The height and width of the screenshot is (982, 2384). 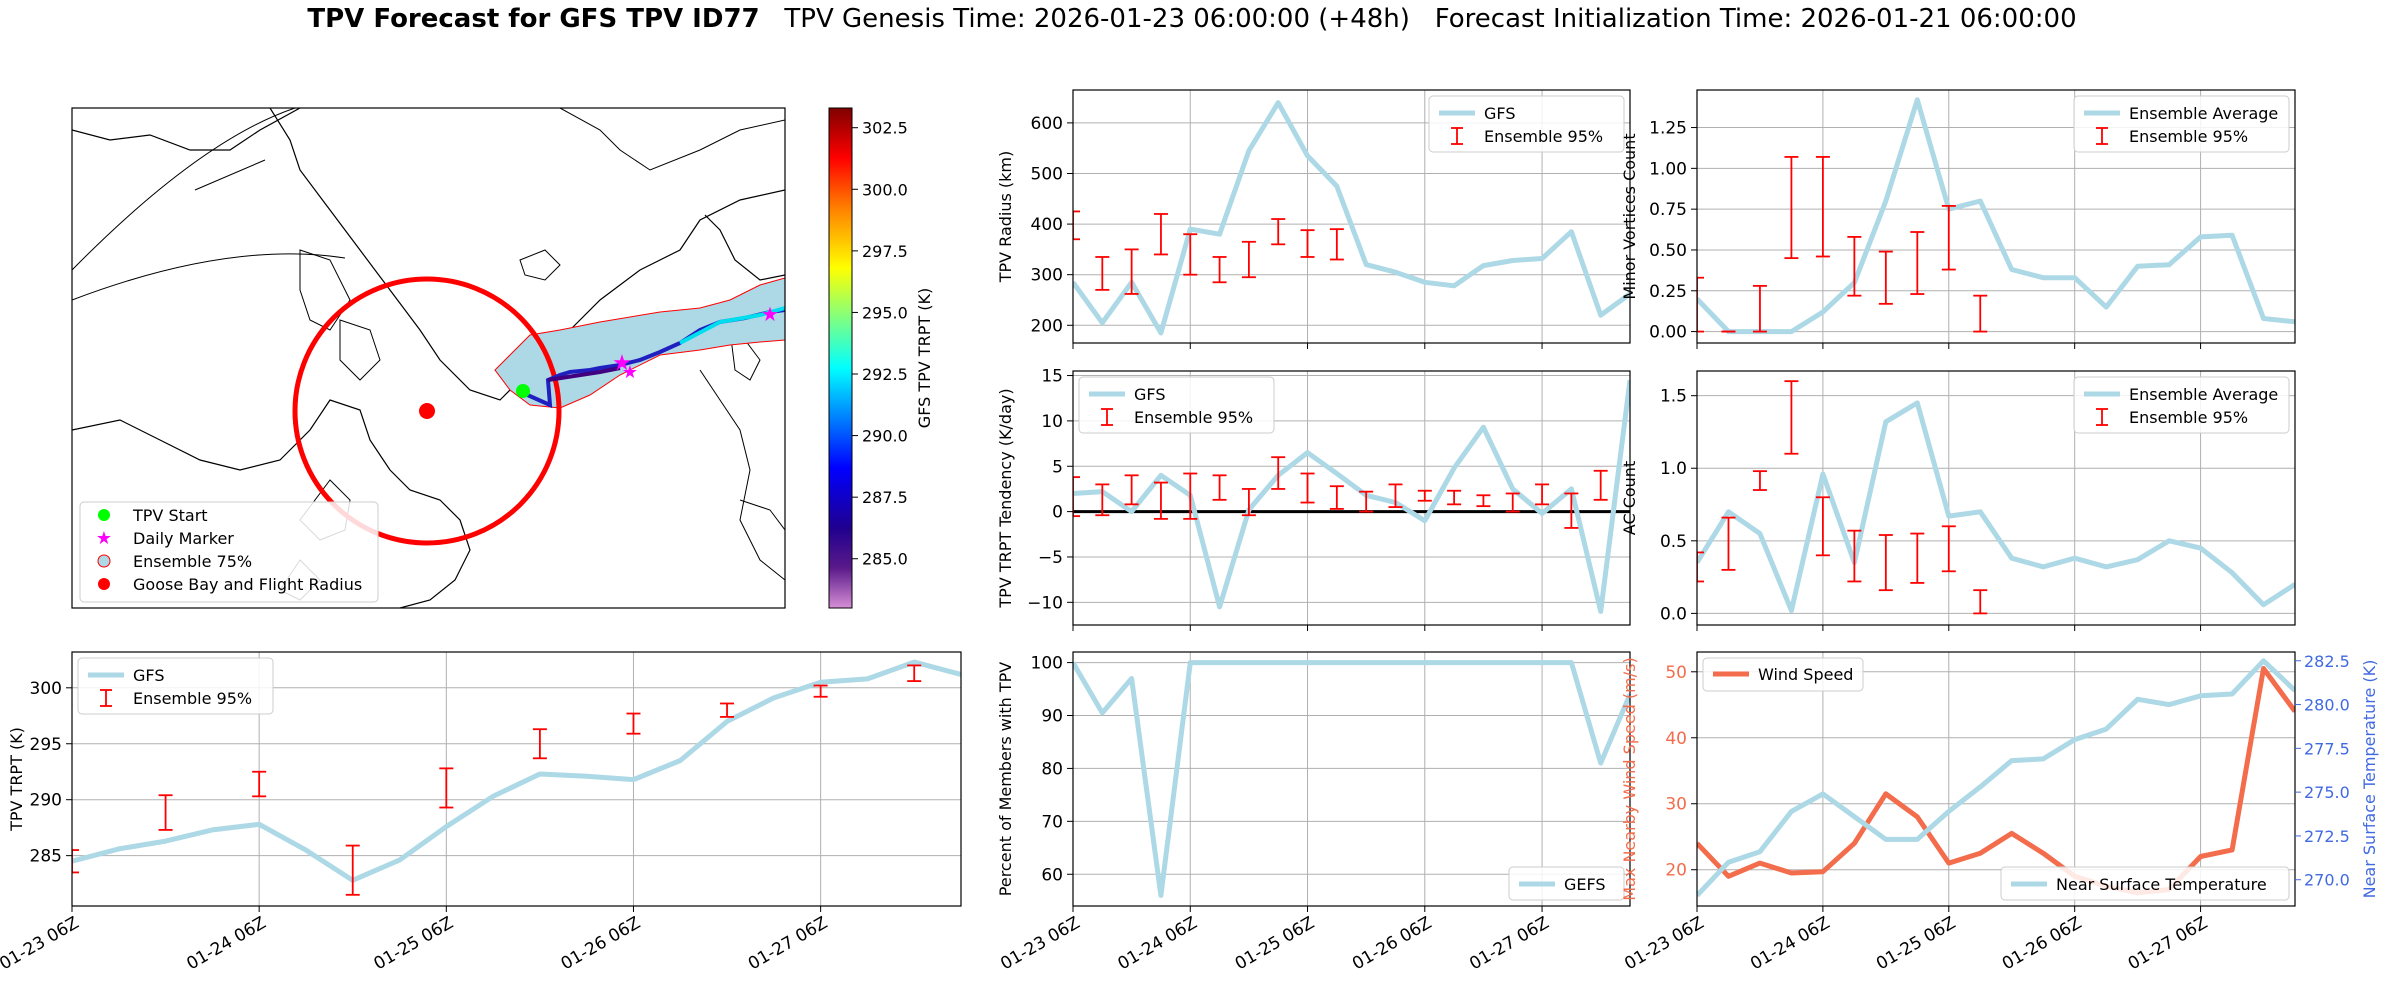 I want to click on legend-daily-marker-icon: ★, so click(x=104, y=538).